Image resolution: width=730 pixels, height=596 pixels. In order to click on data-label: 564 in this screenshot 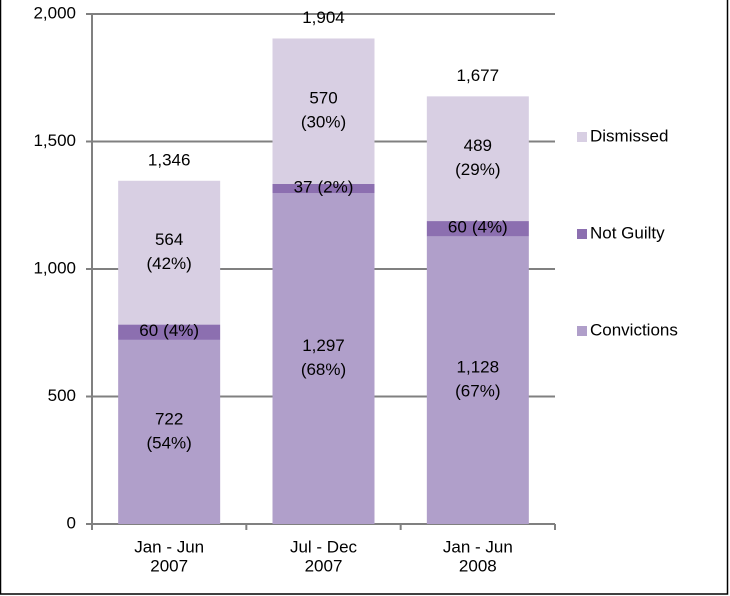, I will do `click(169, 239)`.